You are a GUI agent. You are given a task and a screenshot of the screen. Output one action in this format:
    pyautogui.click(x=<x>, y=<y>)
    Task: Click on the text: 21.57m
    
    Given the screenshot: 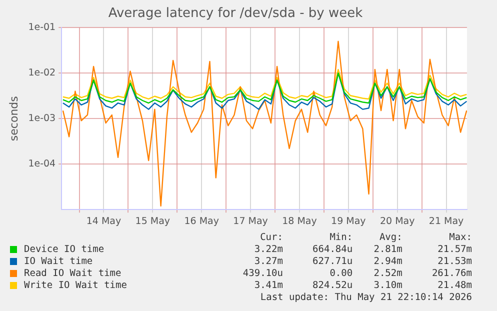 What is the action you would take?
    pyautogui.click(x=454, y=250)
    